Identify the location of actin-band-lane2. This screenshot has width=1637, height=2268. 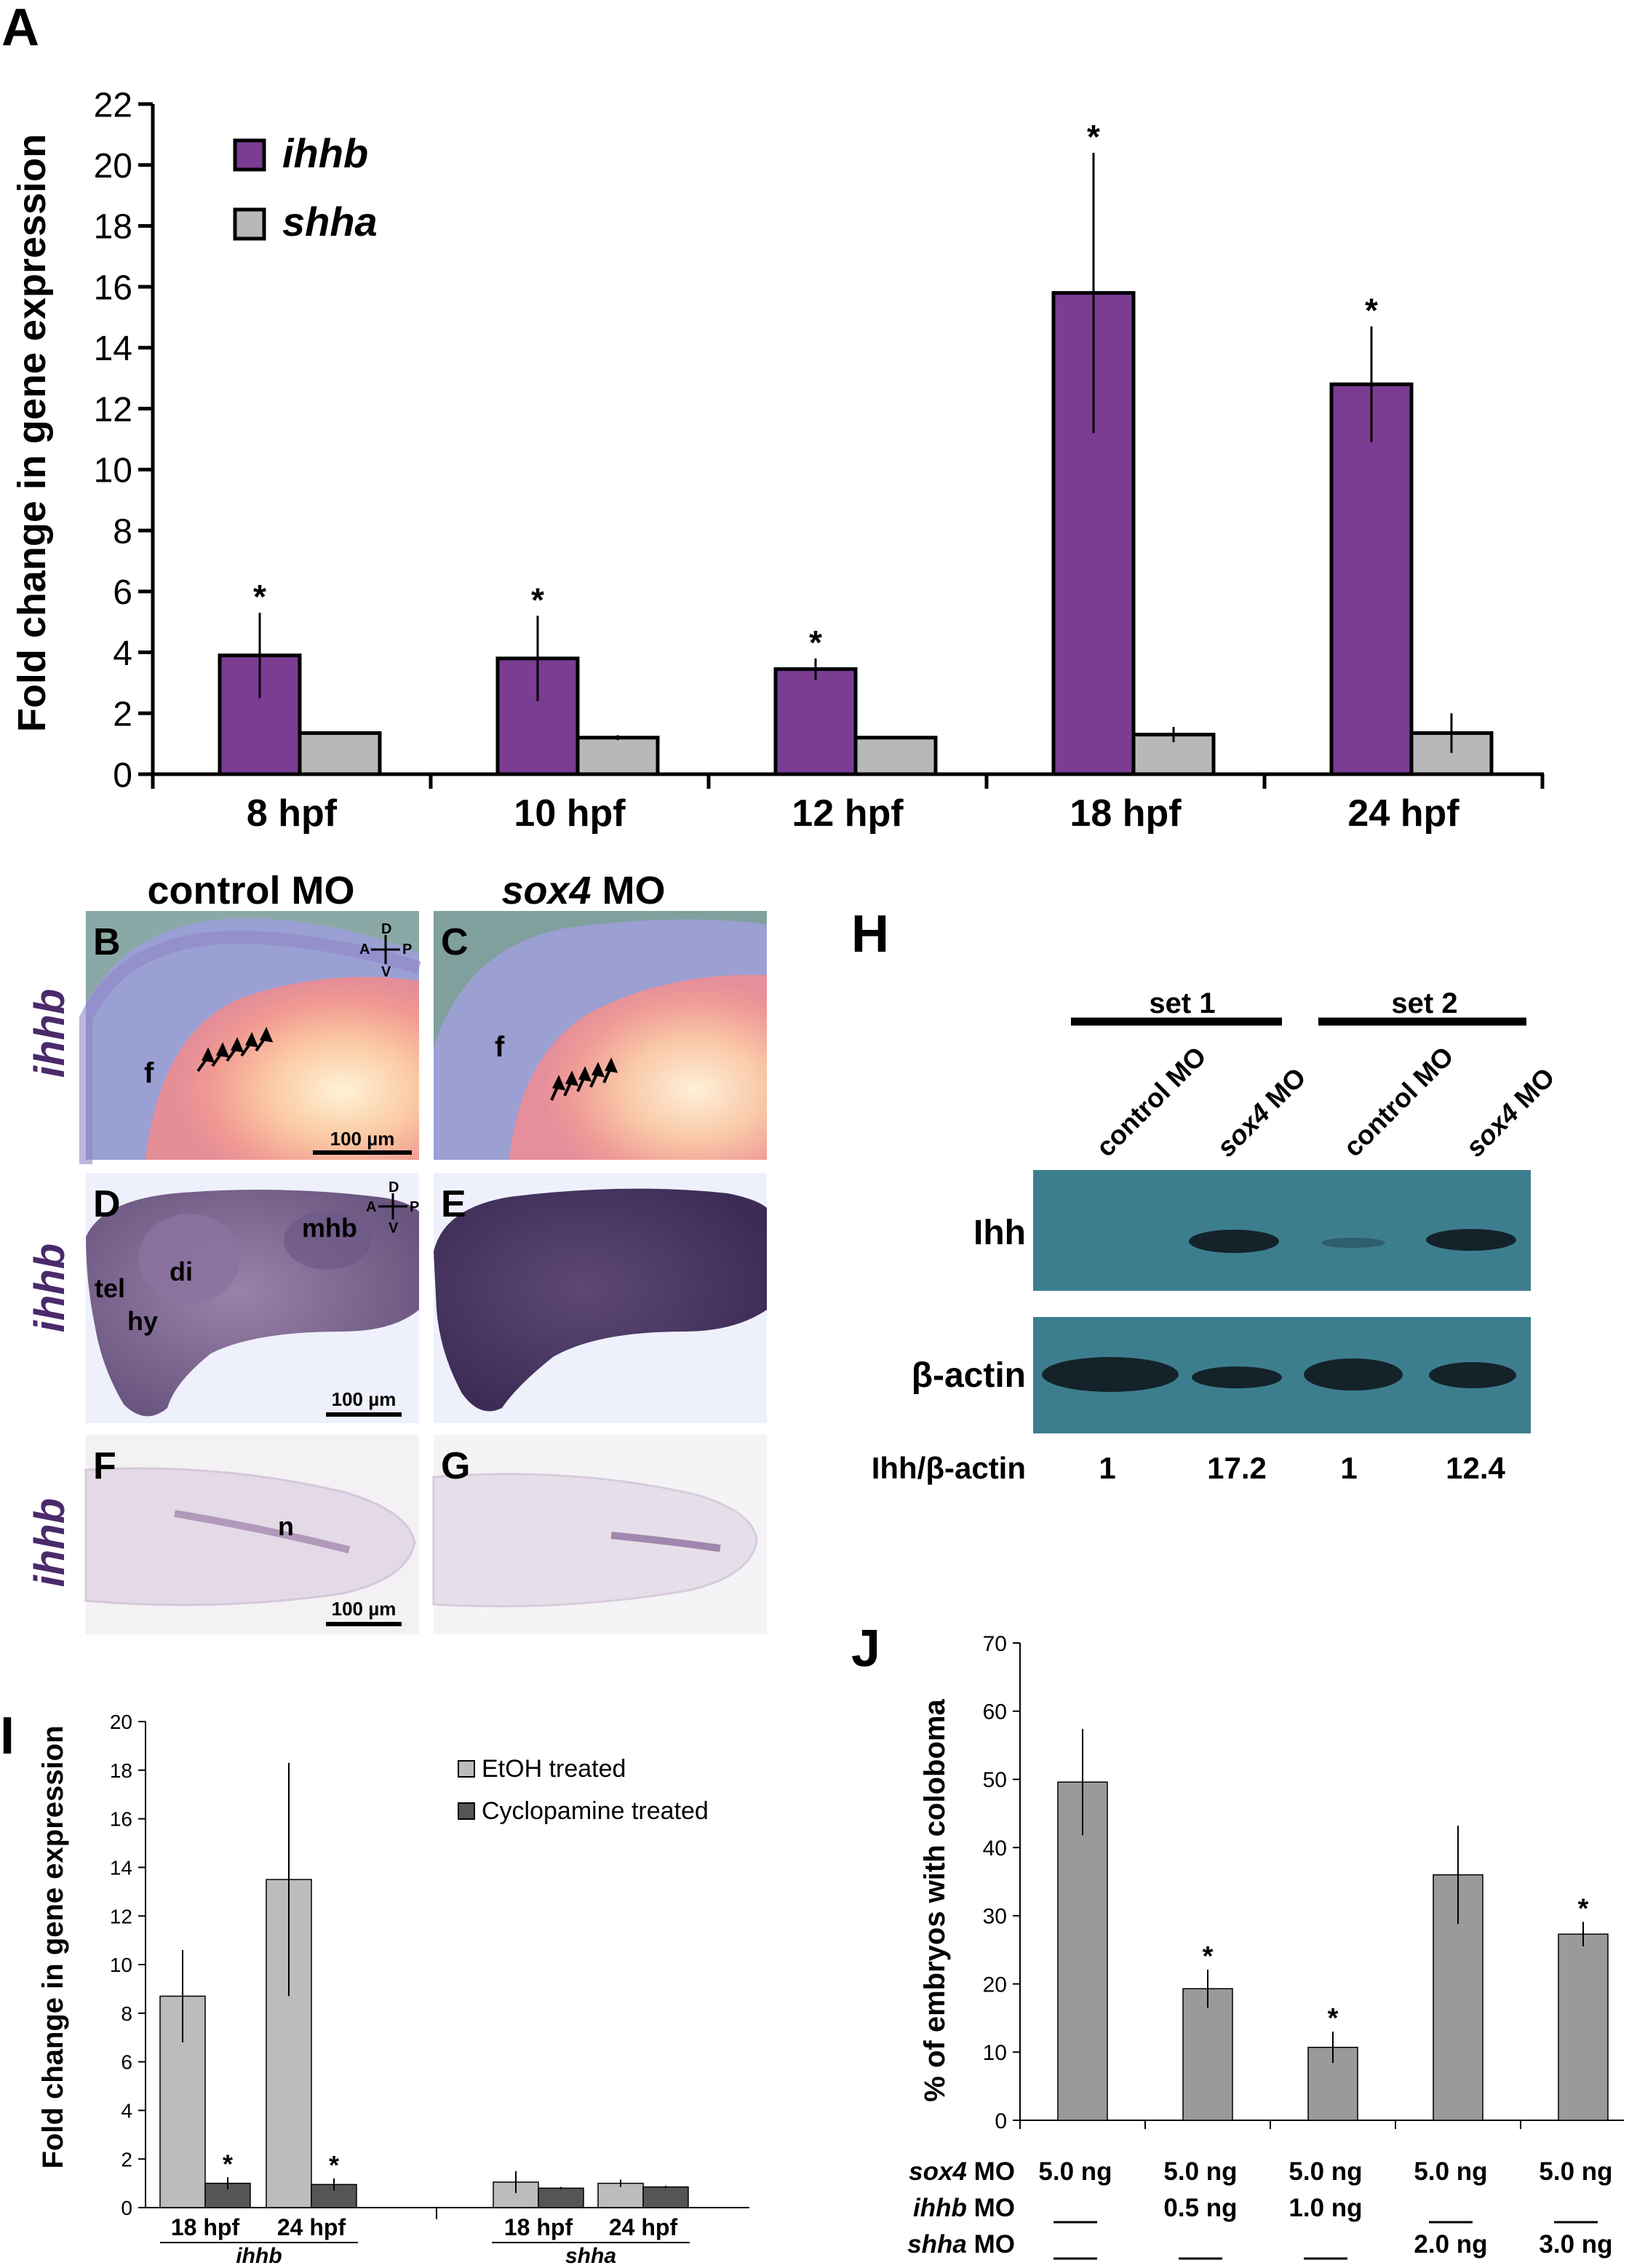
(1237, 1377).